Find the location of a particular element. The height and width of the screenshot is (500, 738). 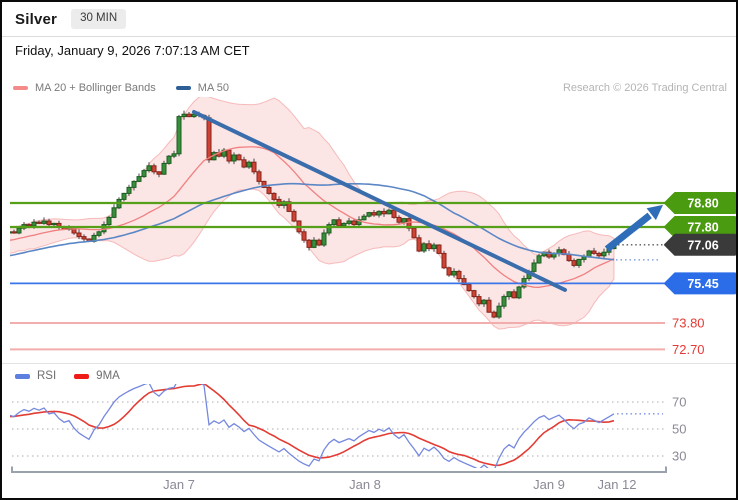

x-axis-label-jan-7: Jan 7 is located at coordinates (179, 484).